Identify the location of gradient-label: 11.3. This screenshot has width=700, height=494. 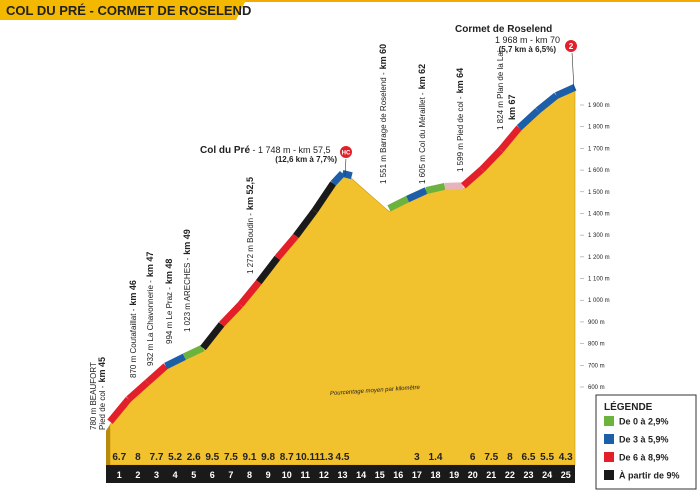
(323, 457).